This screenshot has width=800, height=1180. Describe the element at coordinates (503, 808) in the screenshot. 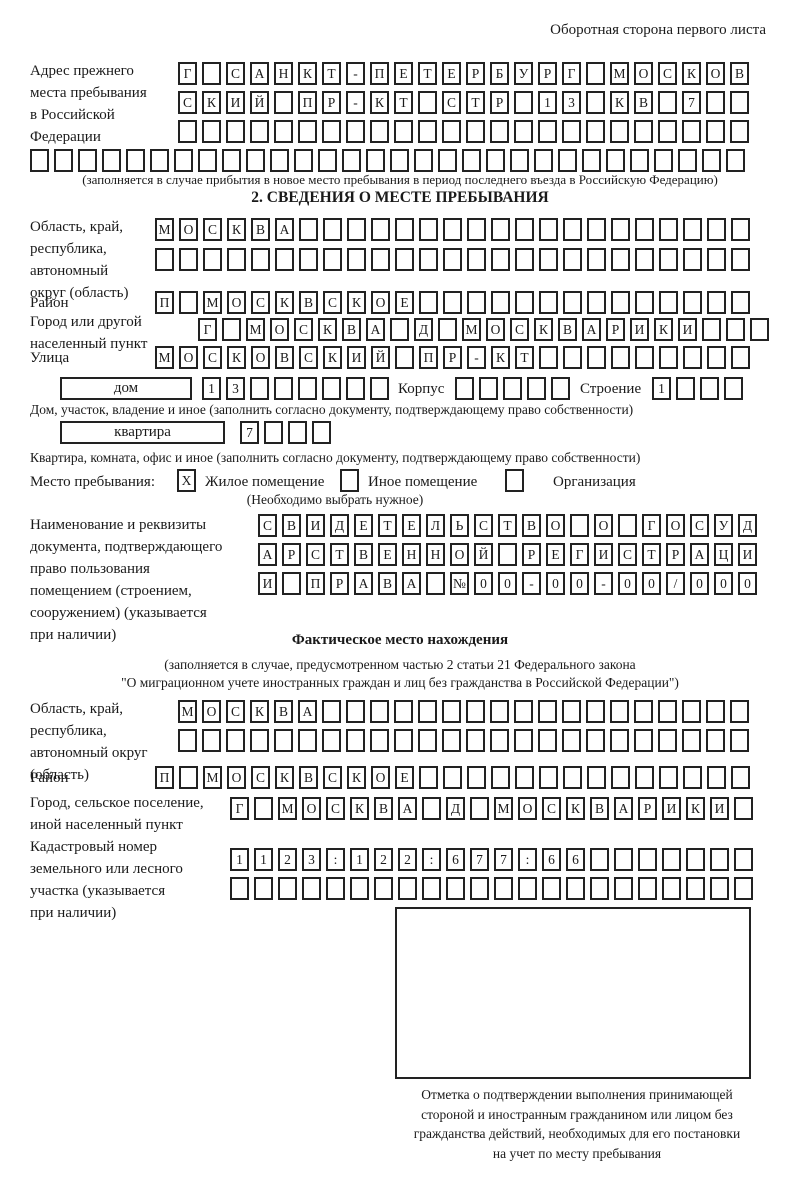

I see `char-box: М` at that location.